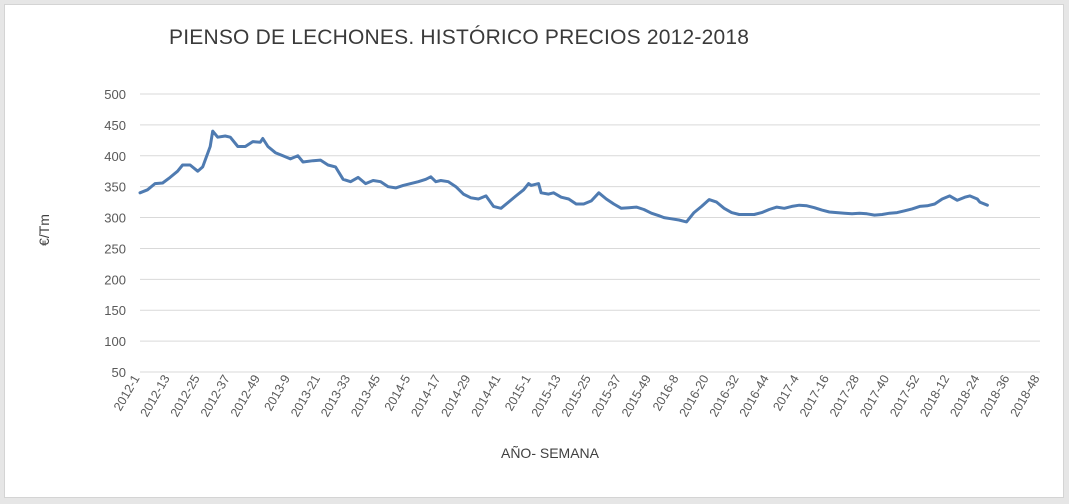  What do you see at coordinates (277, 392) in the screenshot?
I see `x-tick-label: 2013-9` at bounding box center [277, 392].